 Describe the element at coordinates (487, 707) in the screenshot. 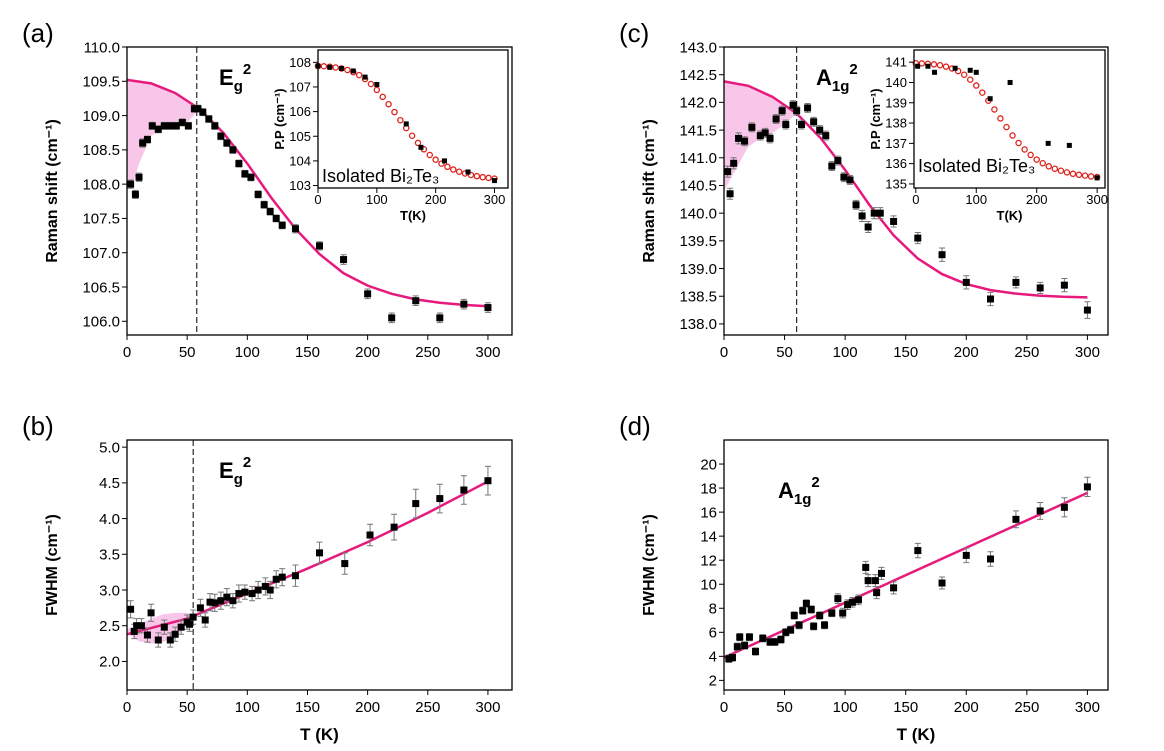

I see `x-tick-label: 300` at that location.